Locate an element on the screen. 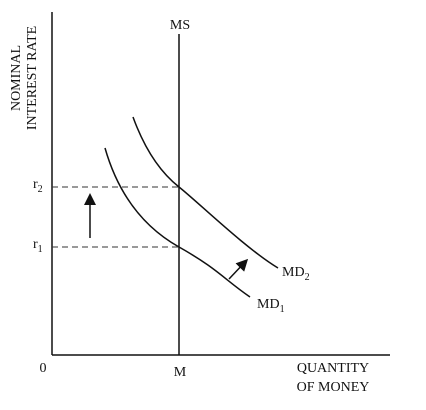 Image resolution: width=426 pixels, height=410 pixels. r1-label: r1 is located at coordinates (38, 246).